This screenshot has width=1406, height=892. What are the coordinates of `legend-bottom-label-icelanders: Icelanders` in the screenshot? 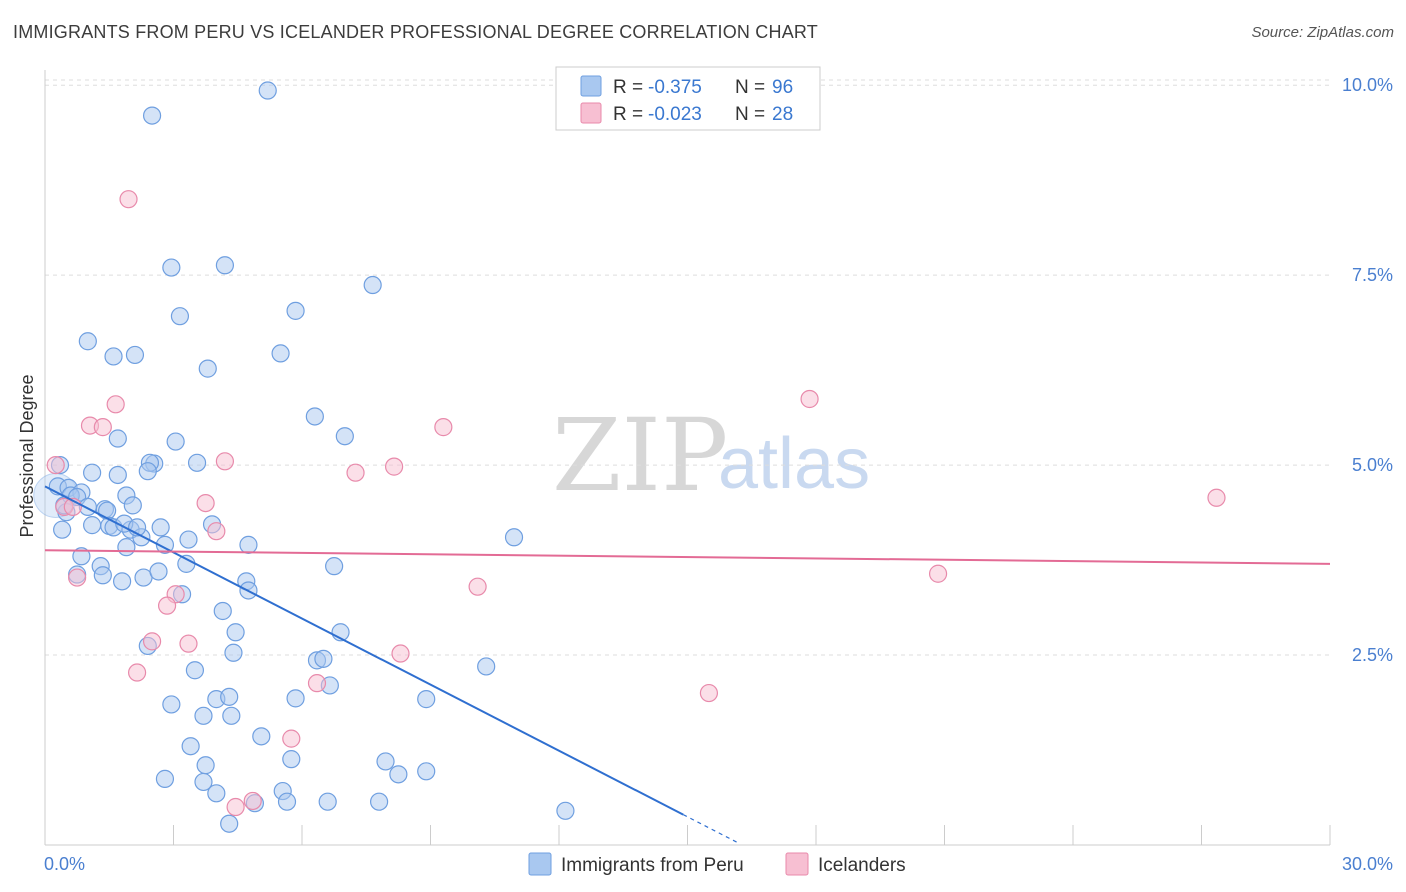 It's located at (862, 865).